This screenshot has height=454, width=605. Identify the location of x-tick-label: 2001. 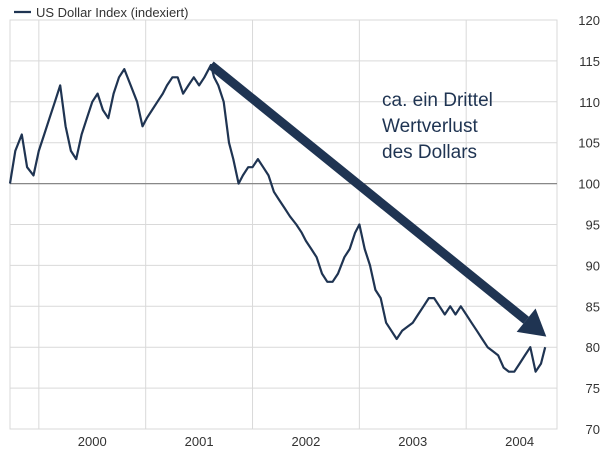
(199, 441).